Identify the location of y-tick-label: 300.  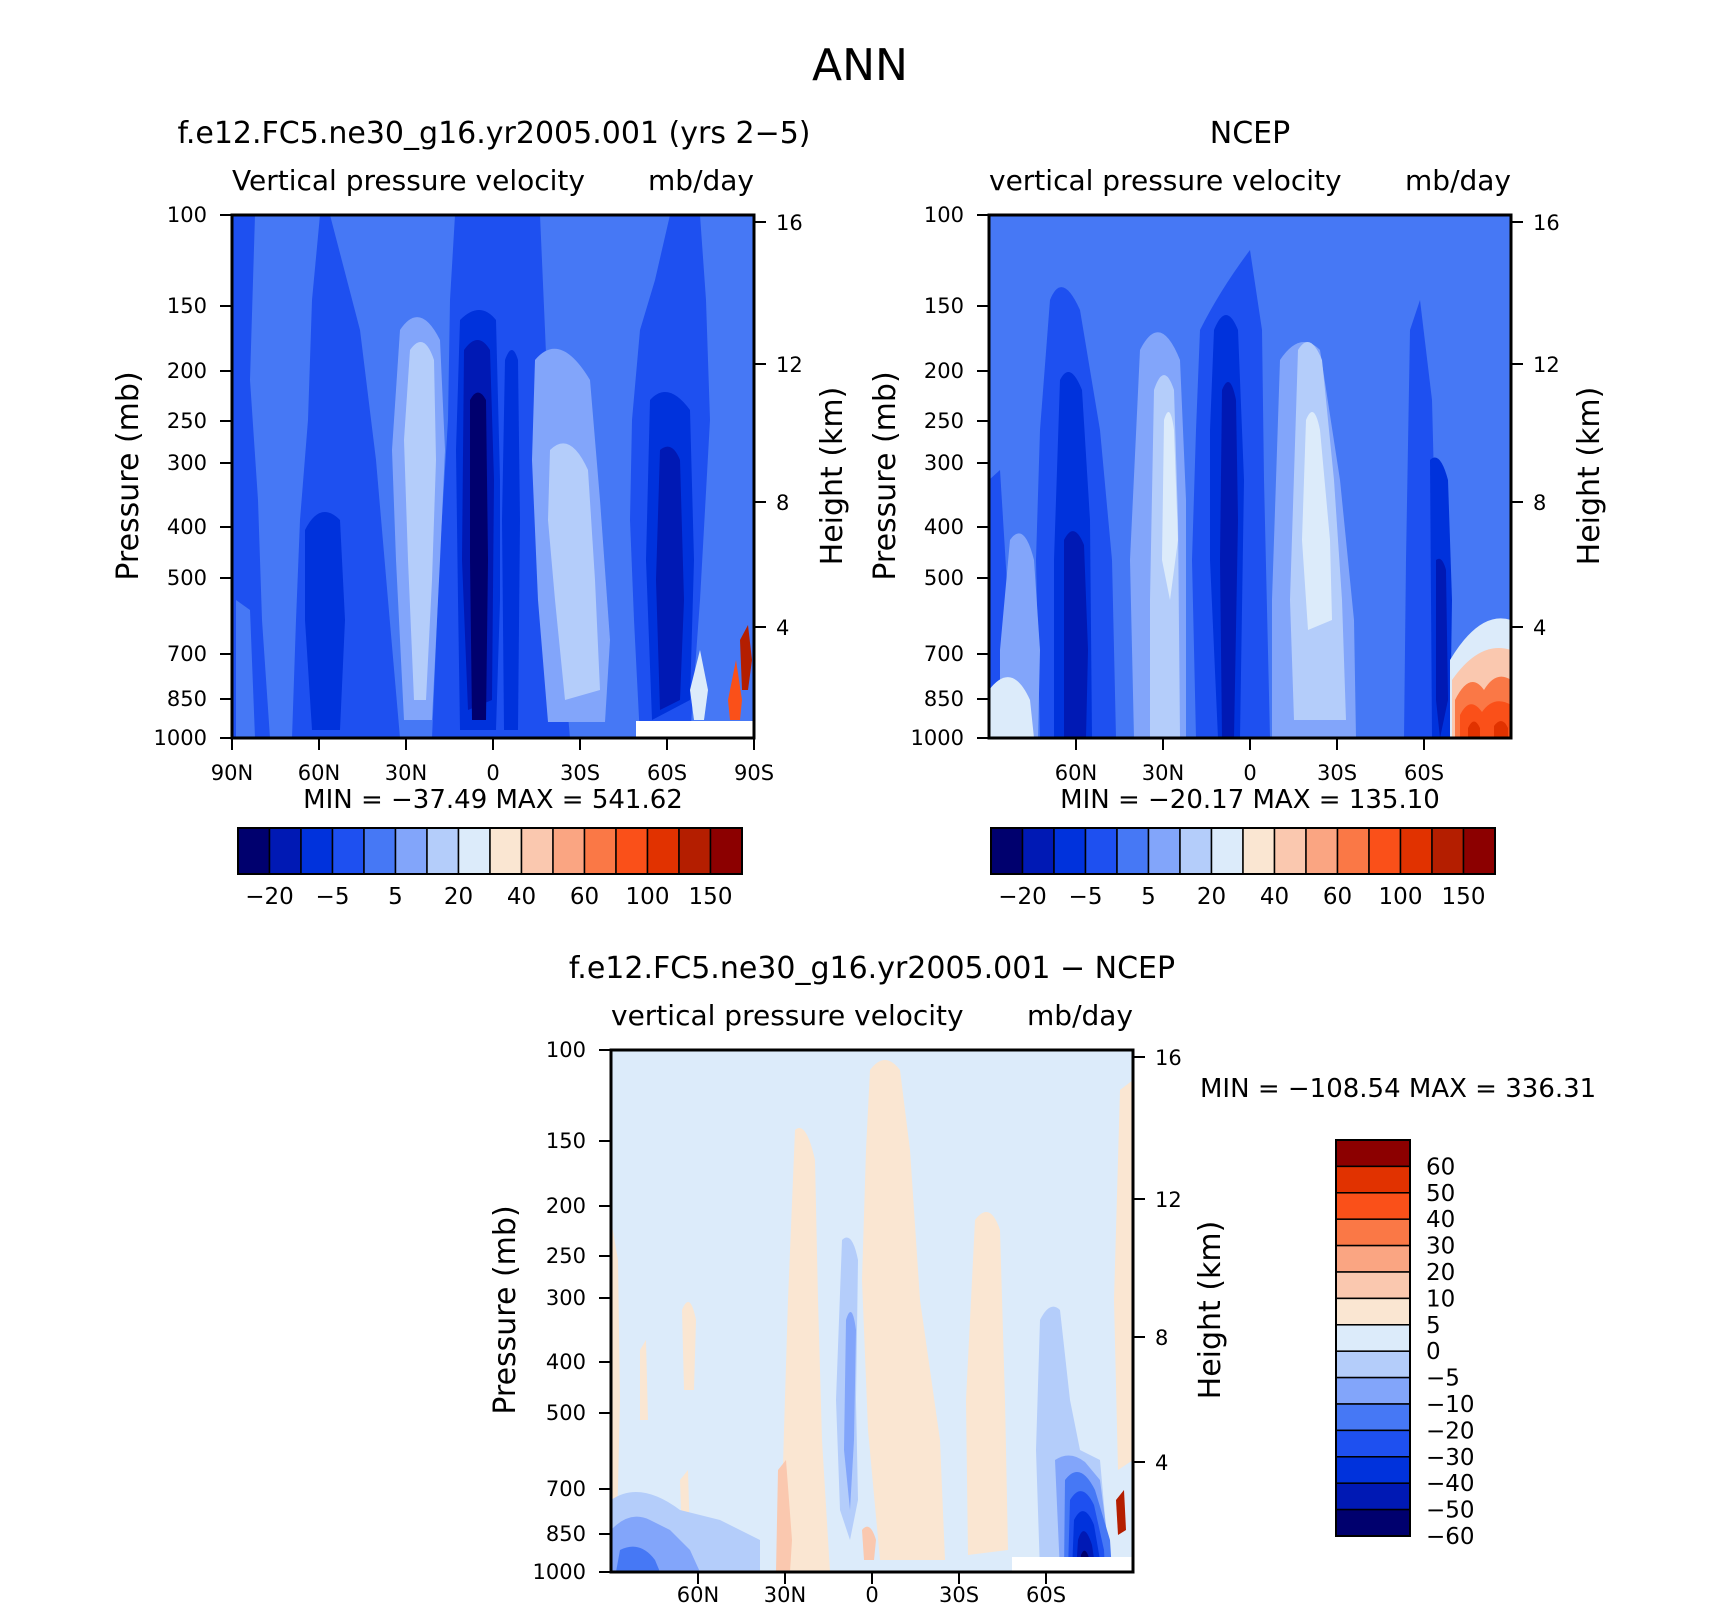
(566, 1298).